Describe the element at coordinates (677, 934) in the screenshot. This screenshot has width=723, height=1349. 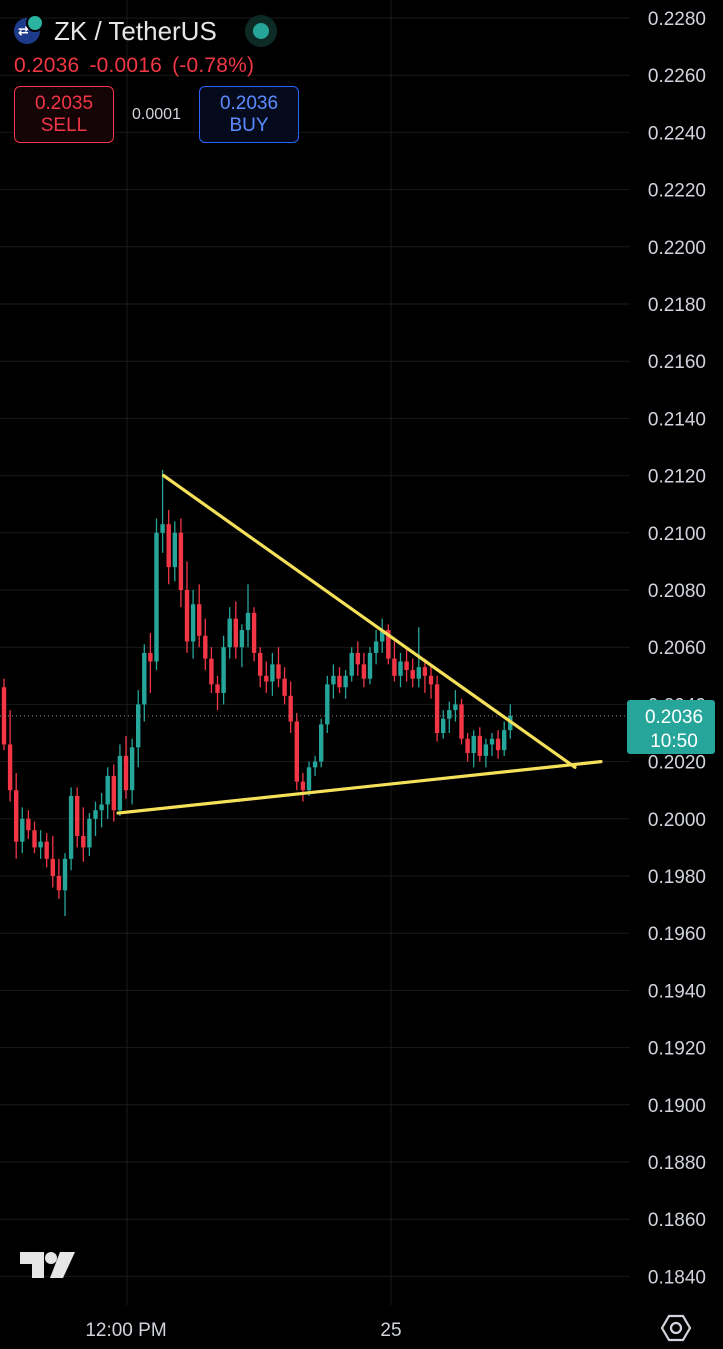
I see `y-tick-label: 0.1960` at that location.